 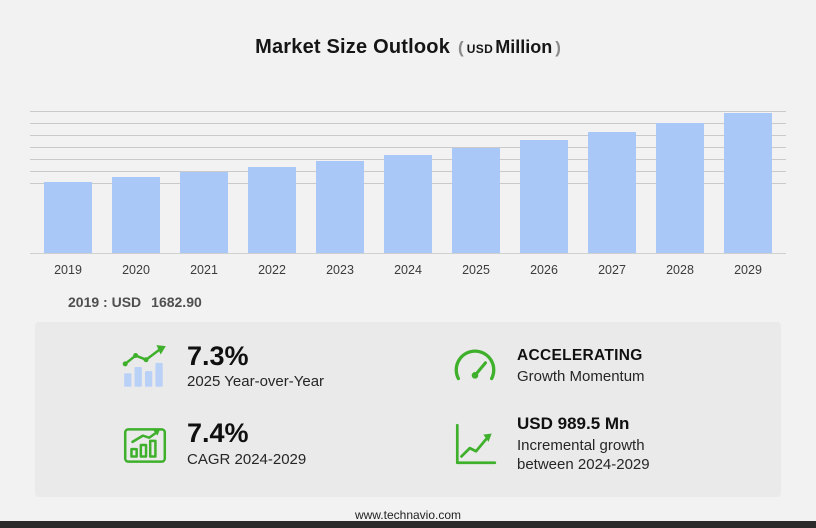 I want to click on title-currency: USD, so click(x=480, y=49).